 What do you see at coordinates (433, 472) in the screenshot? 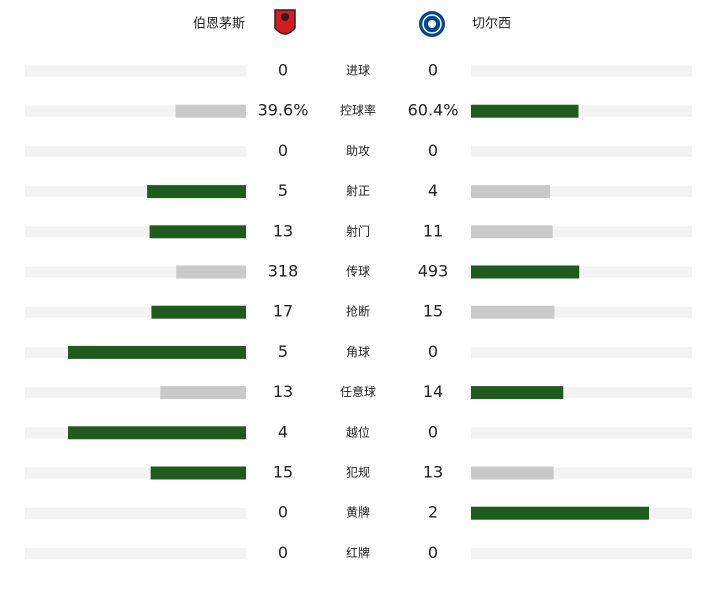
I see `away-value: 13` at bounding box center [433, 472].